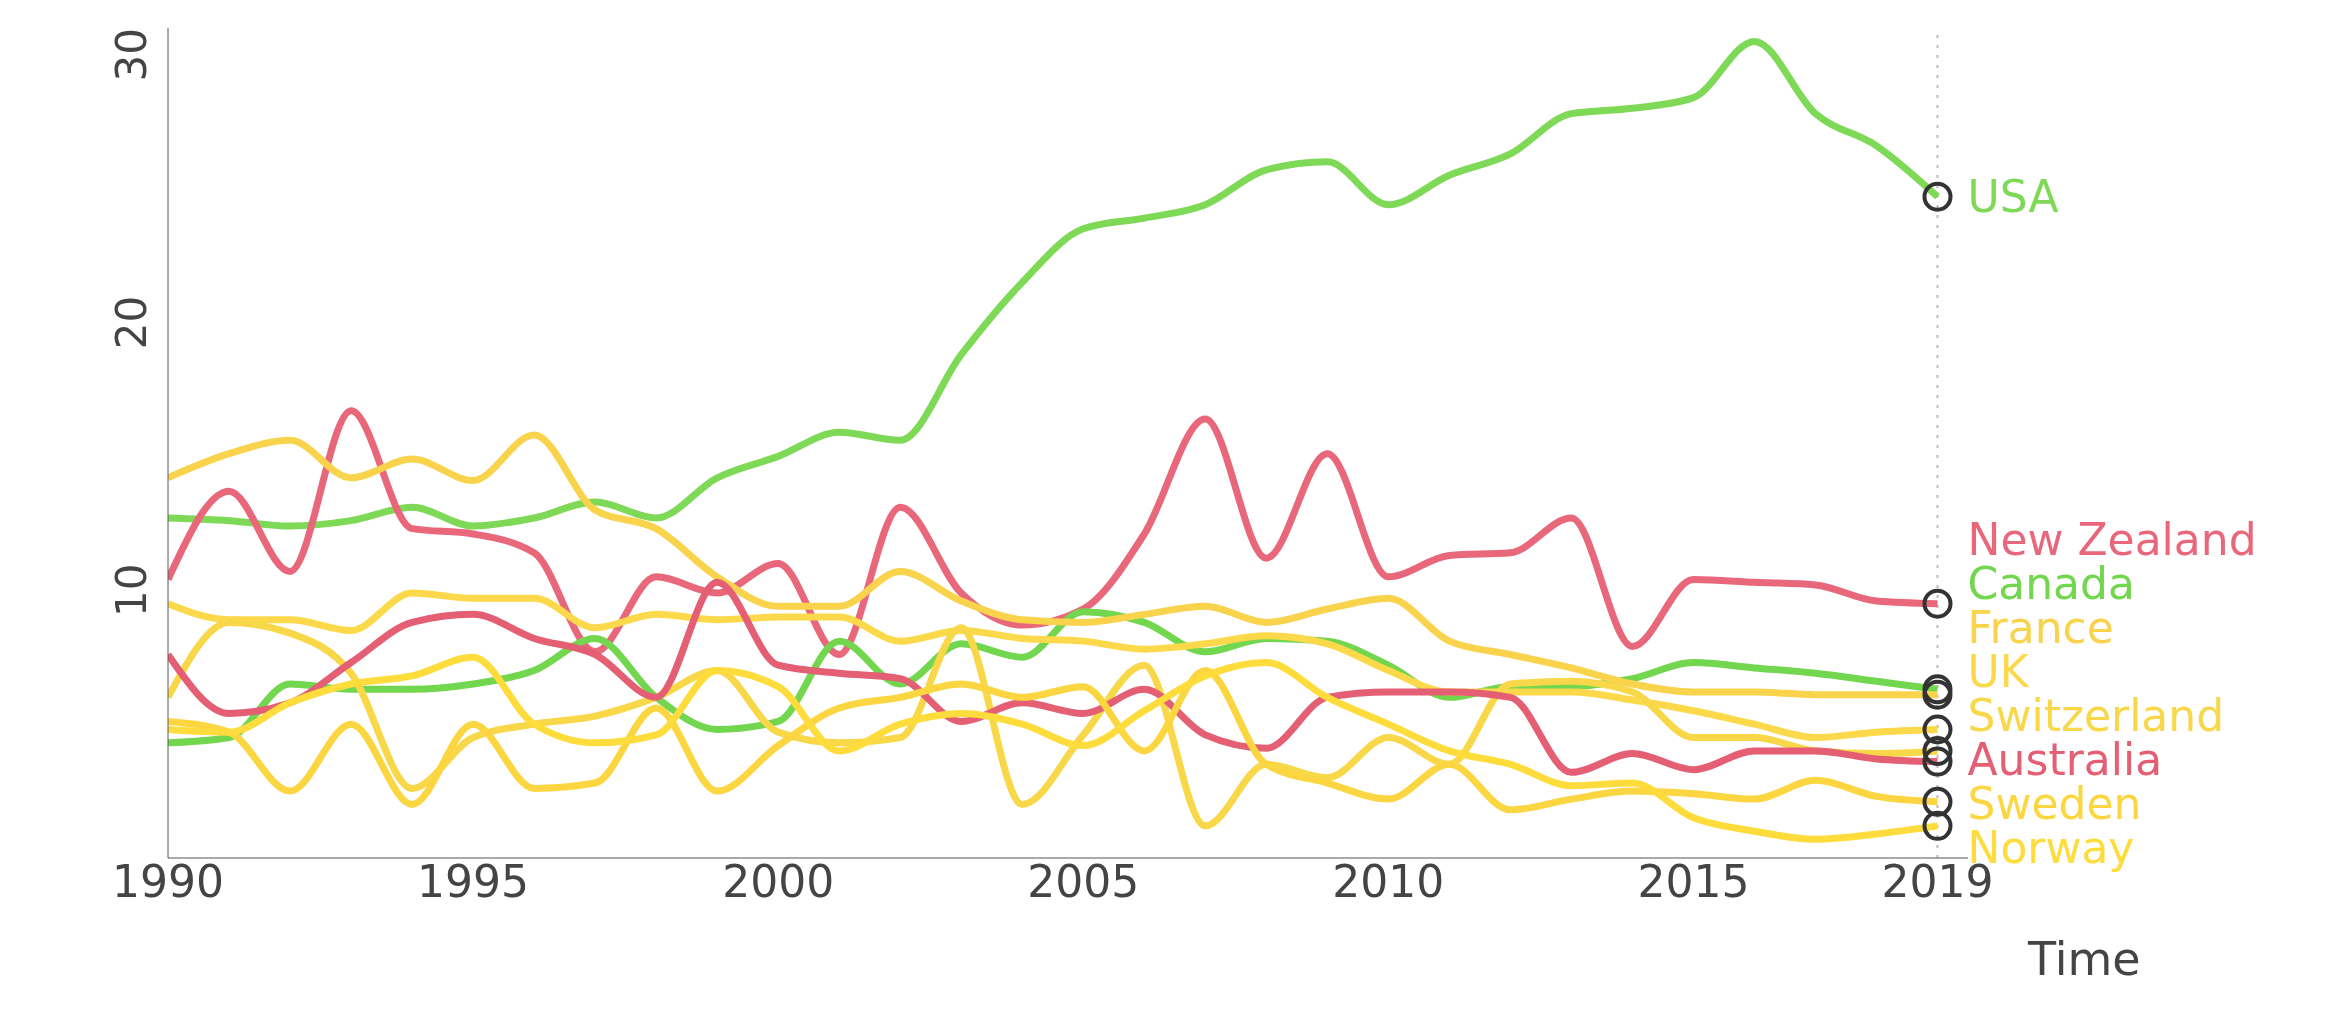 The height and width of the screenshot is (1030, 2336). I want to click on y-tick-label: 20, so click(131, 322).